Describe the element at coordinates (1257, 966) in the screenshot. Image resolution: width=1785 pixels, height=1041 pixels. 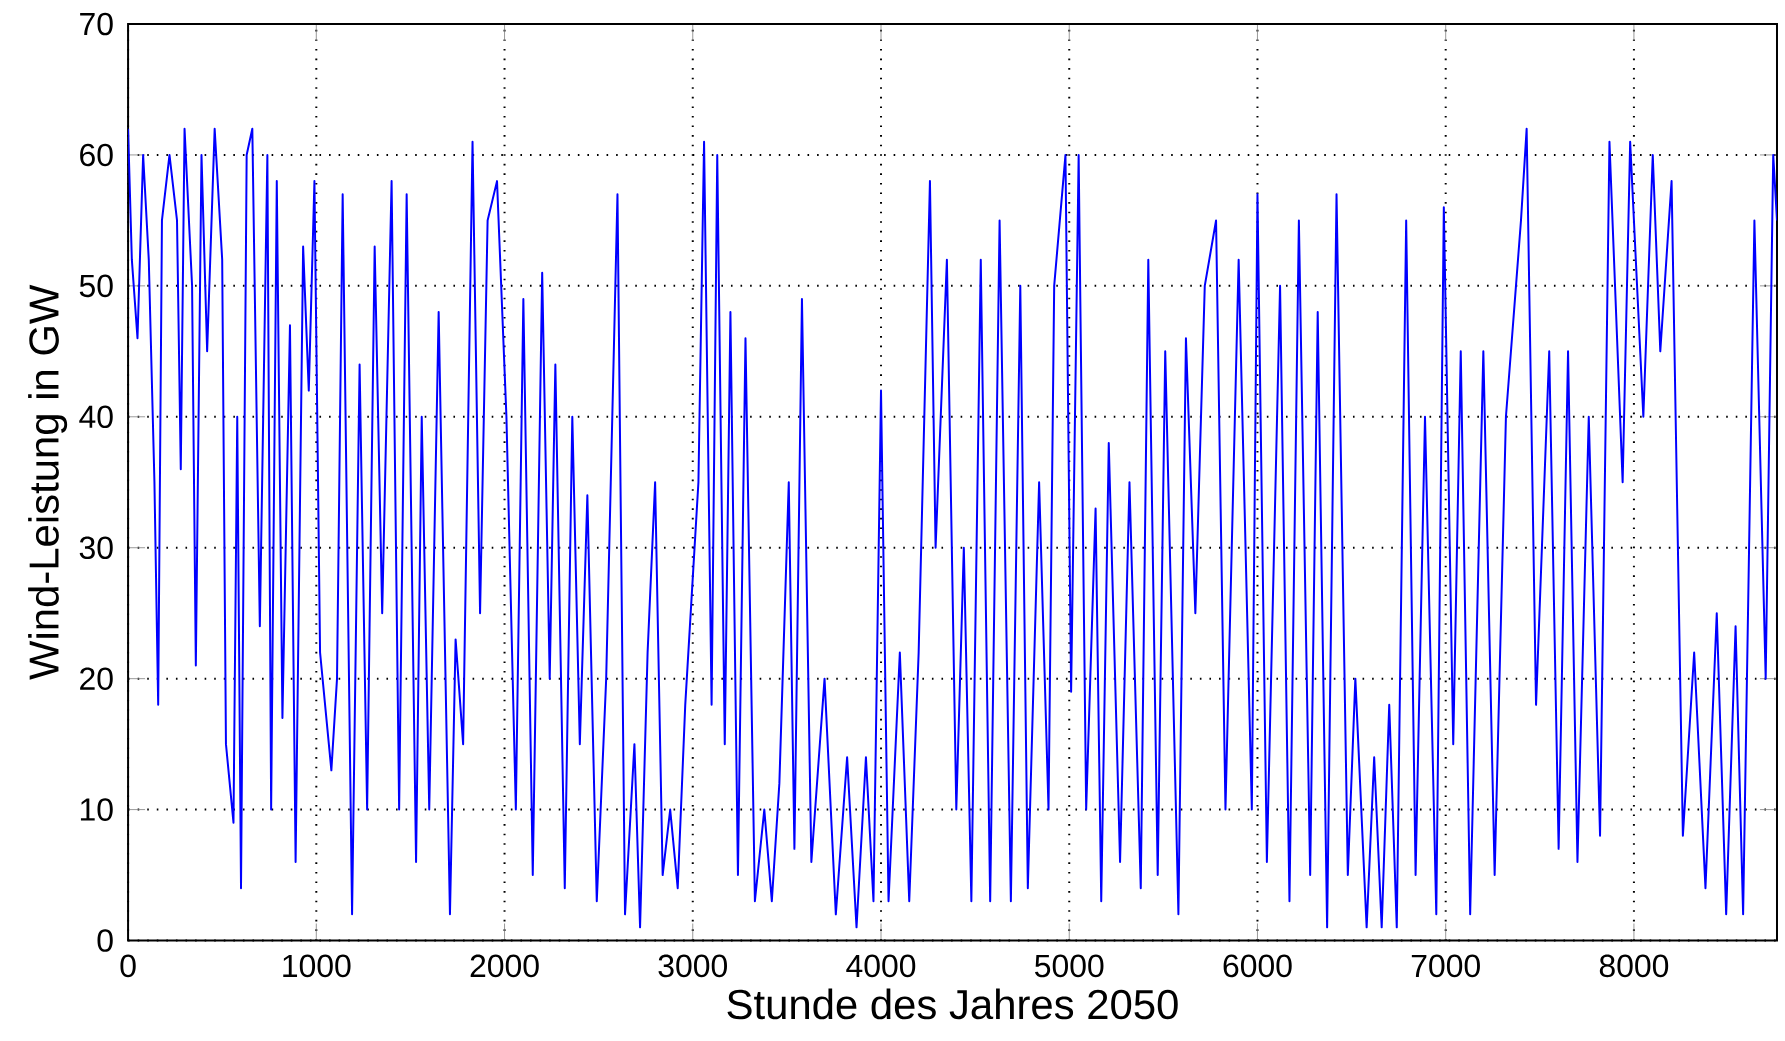
I see `x-tick-label: 6000` at that location.